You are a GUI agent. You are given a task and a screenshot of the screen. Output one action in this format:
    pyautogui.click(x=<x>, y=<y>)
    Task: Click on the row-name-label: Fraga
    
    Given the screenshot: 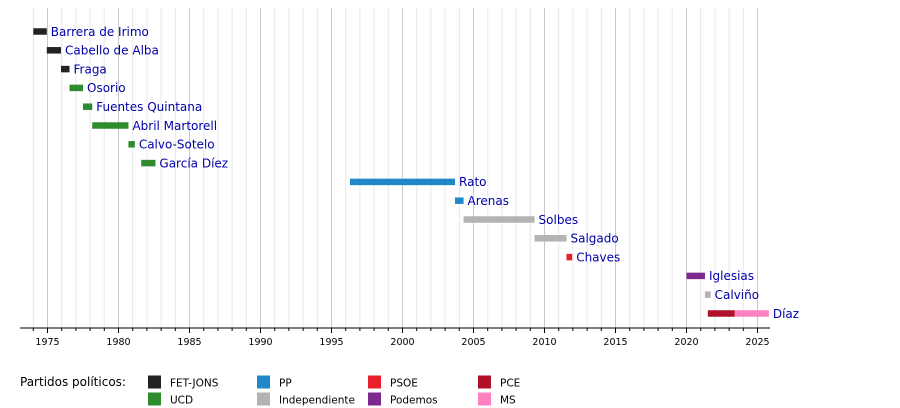 What is the action you would take?
    pyautogui.click(x=90, y=69)
    